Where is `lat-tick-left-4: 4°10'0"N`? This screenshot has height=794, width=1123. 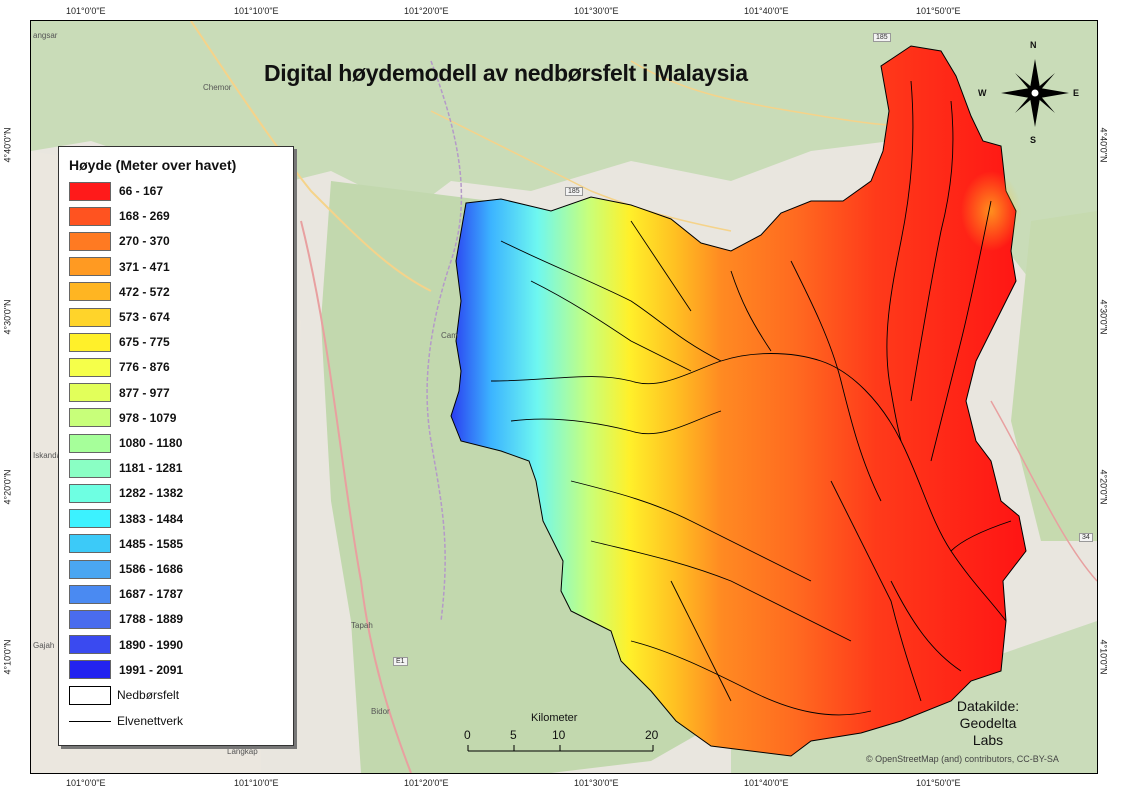 lat-tick-left-4: 4°10'0"N is located at coordinates (7, 657).